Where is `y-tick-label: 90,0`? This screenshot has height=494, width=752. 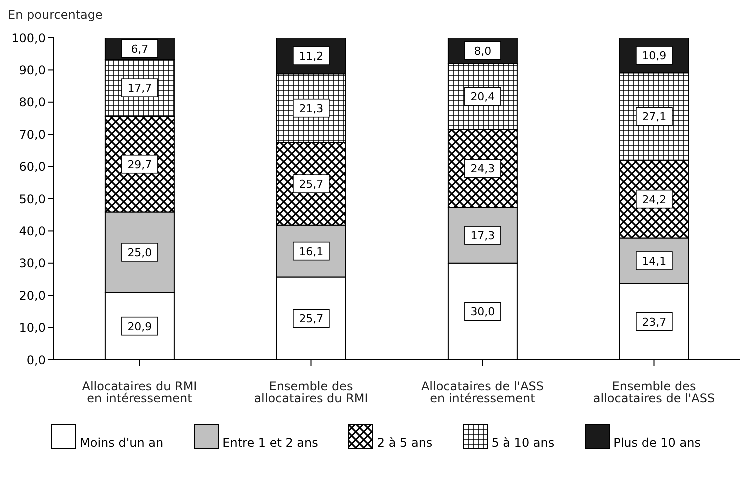
y-tick-label: 90,0 is located at coordinates (32, 70).